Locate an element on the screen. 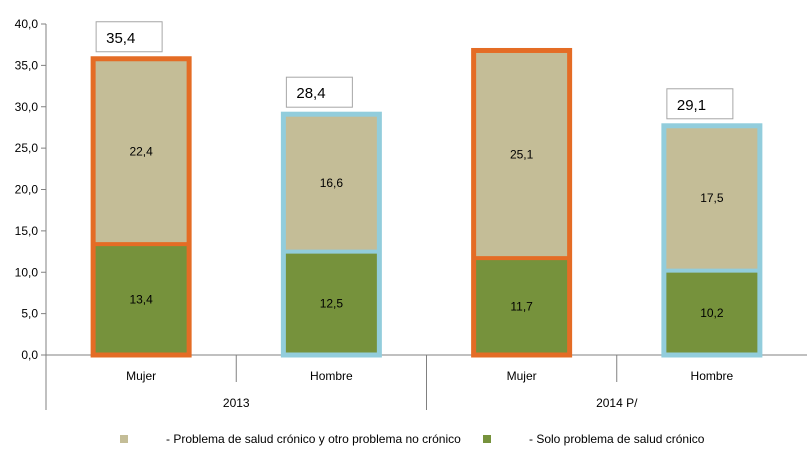 This screenshot has width=807, height=450. legend-label: - Solo problema de salud crónico is located at coordinates (617, 439).